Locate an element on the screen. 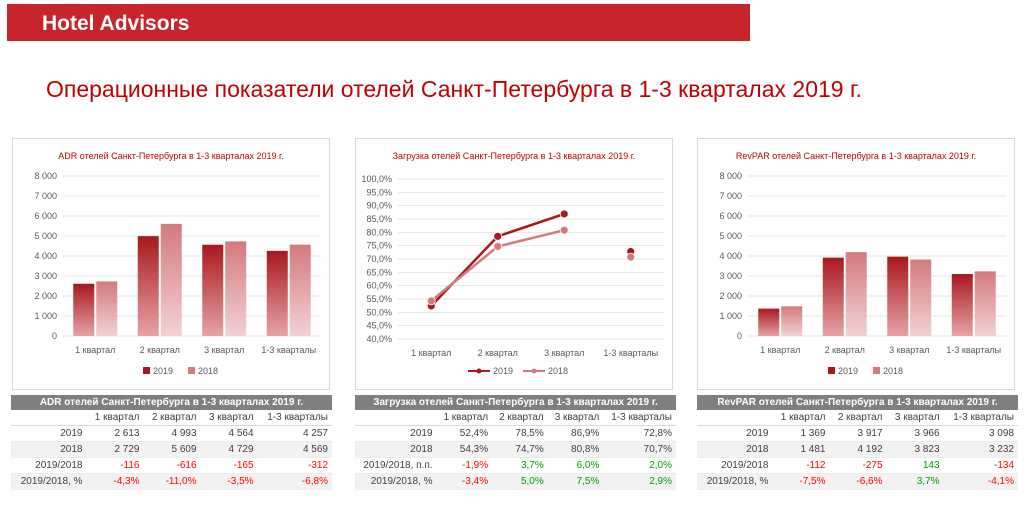 The height and width of the screenshot is (527, 1030). legend-marker-2019 is located at coordinates (479, 371).